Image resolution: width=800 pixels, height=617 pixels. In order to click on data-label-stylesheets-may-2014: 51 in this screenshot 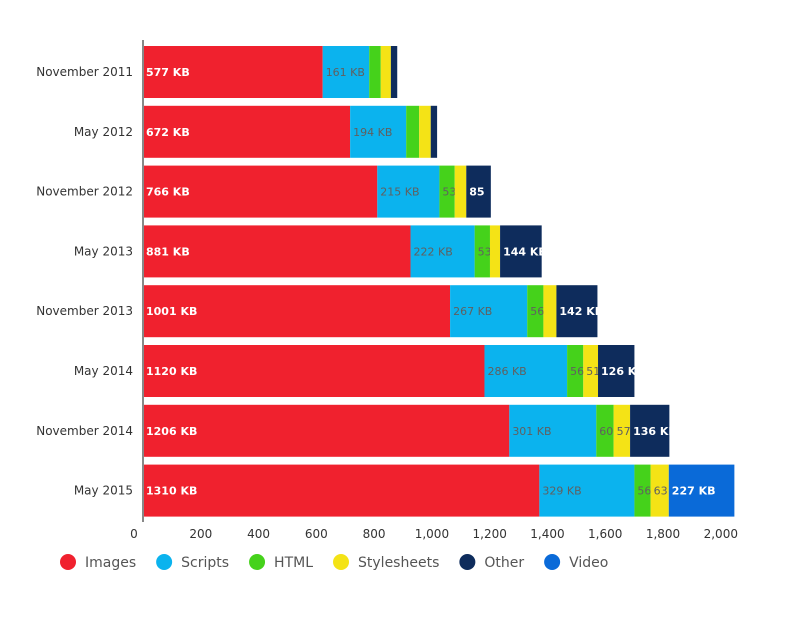, I will do `click(593, 371)`.